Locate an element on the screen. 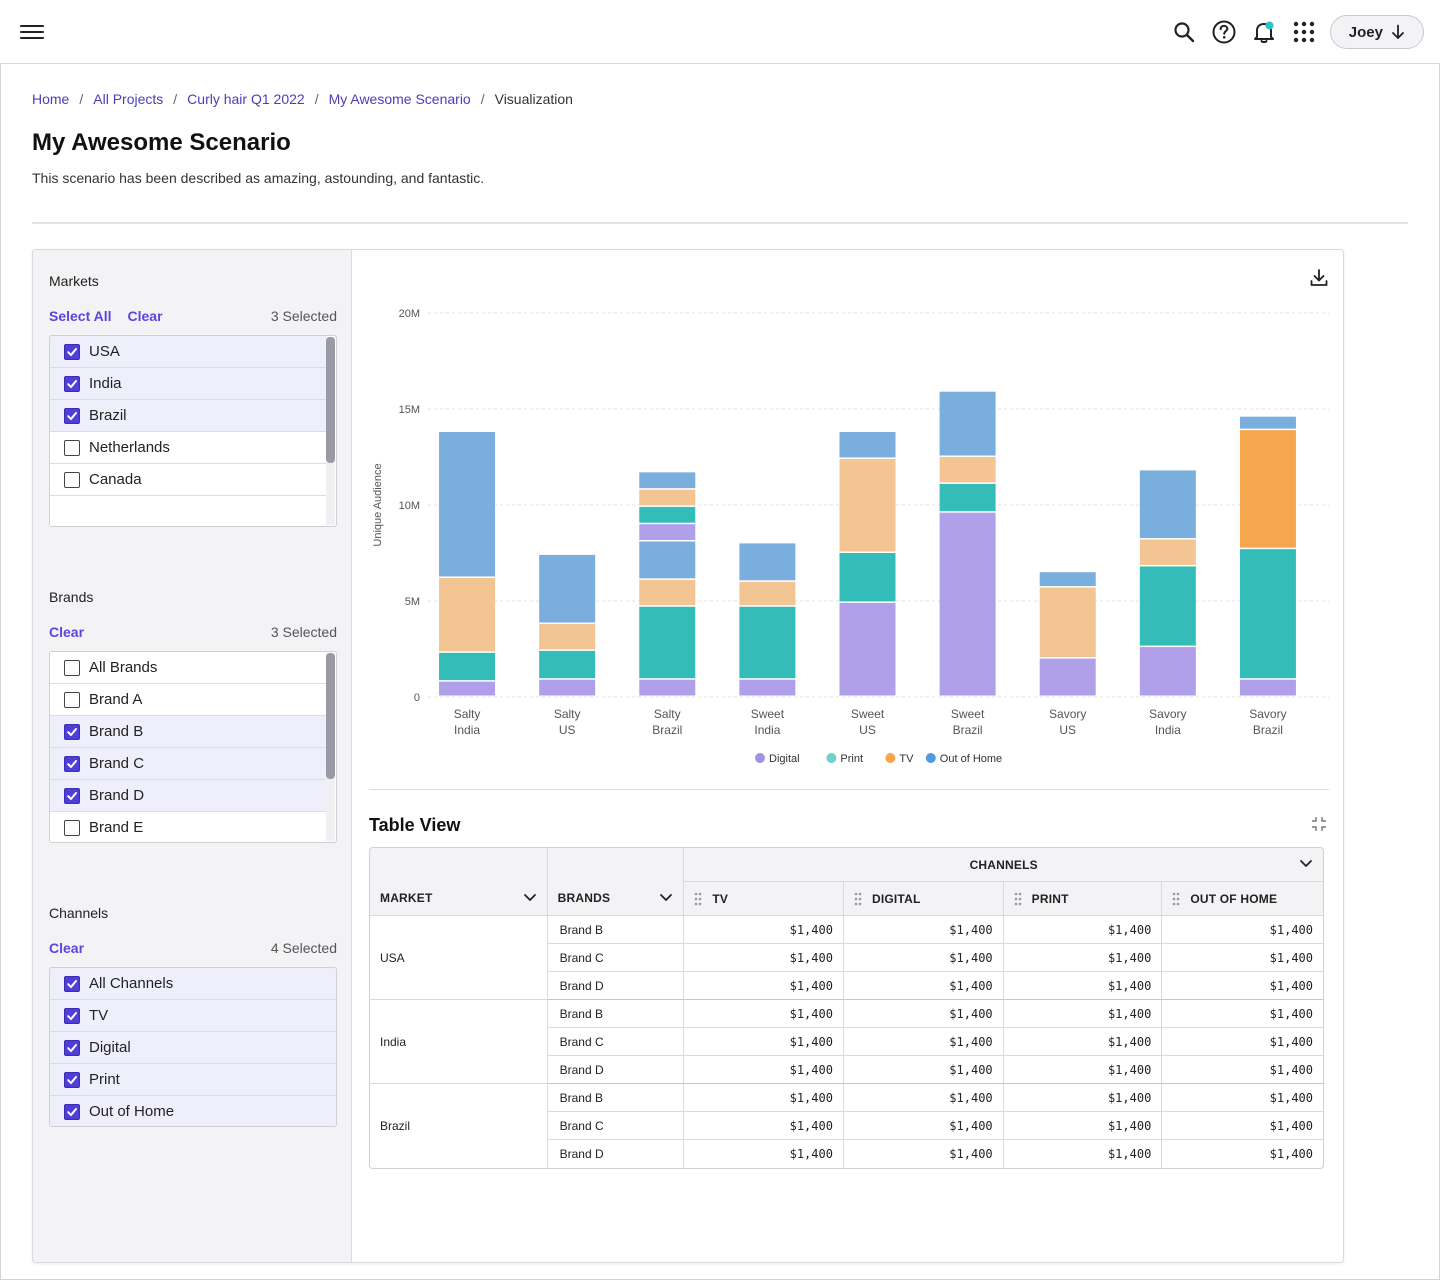 This screenshot has width=1440, height=1280. channels-option-print: Print is located at coordinates (193, 1080).